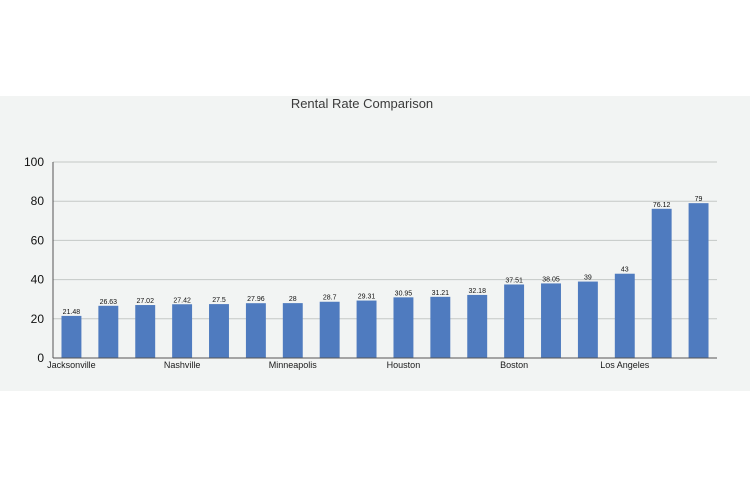 The height and width of the screenshot is (500, 750). What do you see at coordinates (625, 365) in the screenshot?
I see `x-category-label: Los Angeles` at bounding box center [625, 365].